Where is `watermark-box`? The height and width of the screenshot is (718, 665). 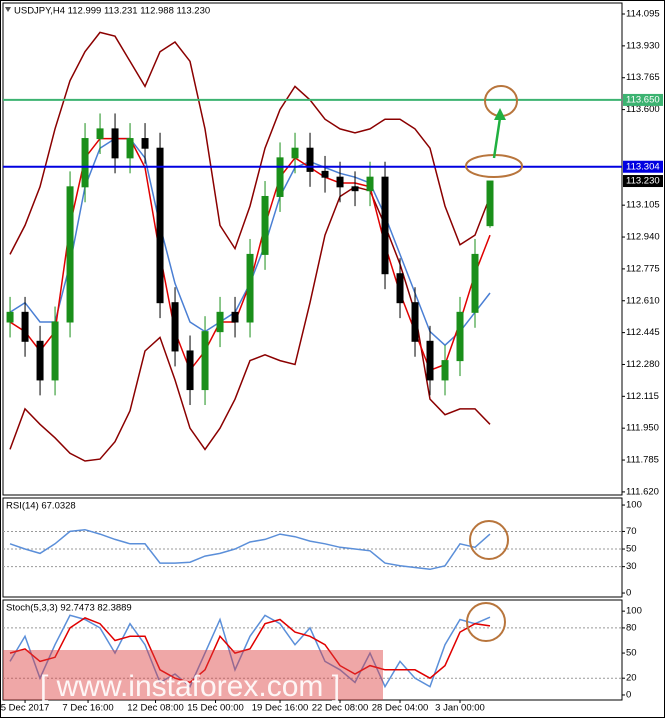 watermark-box is located at coordinates (193, 675).